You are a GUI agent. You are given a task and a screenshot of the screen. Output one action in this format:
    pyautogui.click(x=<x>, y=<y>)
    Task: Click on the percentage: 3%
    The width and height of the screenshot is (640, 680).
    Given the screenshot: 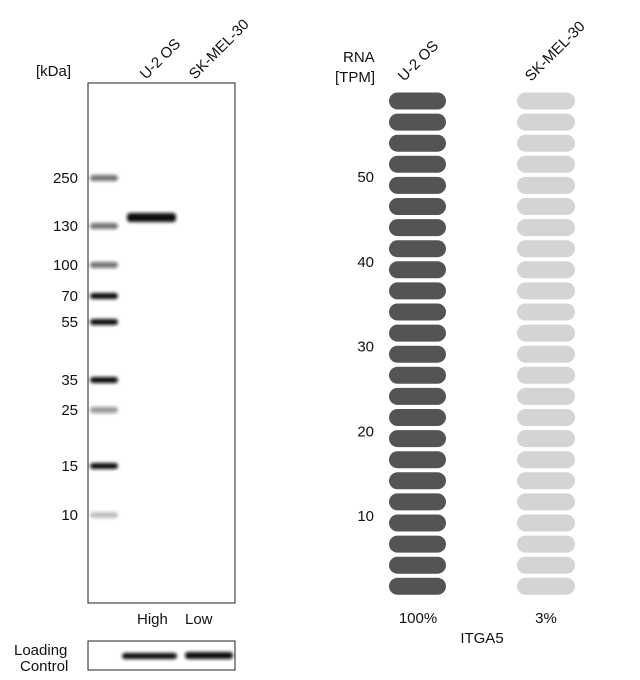 What is the action you would take?
    pyautogui.click(x=546, y=618)
    